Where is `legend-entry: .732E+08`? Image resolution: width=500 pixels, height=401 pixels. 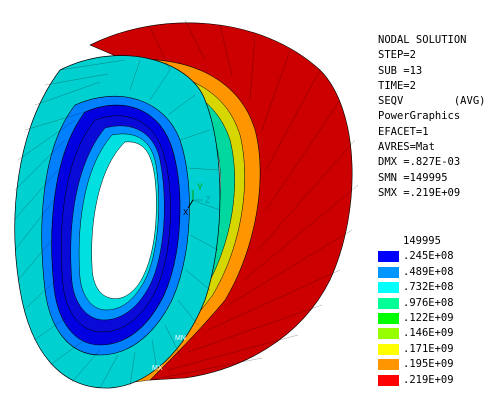
legend-entry: .732E+08 is located at coordinates (439, 287).